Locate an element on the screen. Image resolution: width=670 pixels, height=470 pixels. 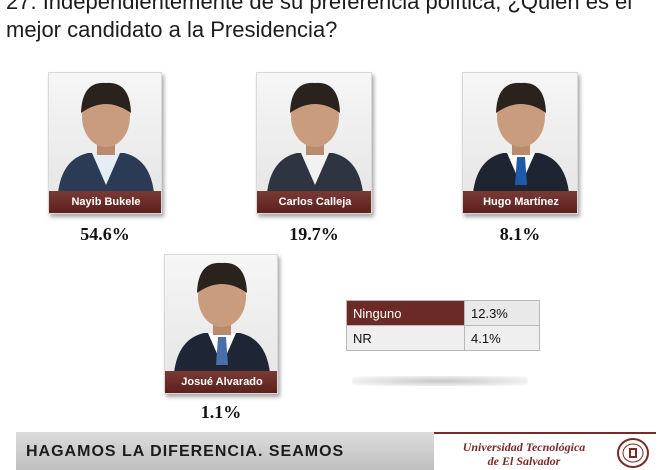
slogan-text: HAGAMOS LA DIFERENCIA. SEAMOS MEJORES. is located at coordinates (225, 451).